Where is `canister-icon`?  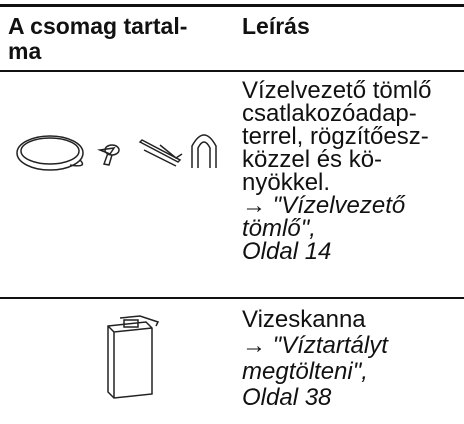
canister-icon is located at coordinates (133, 357).